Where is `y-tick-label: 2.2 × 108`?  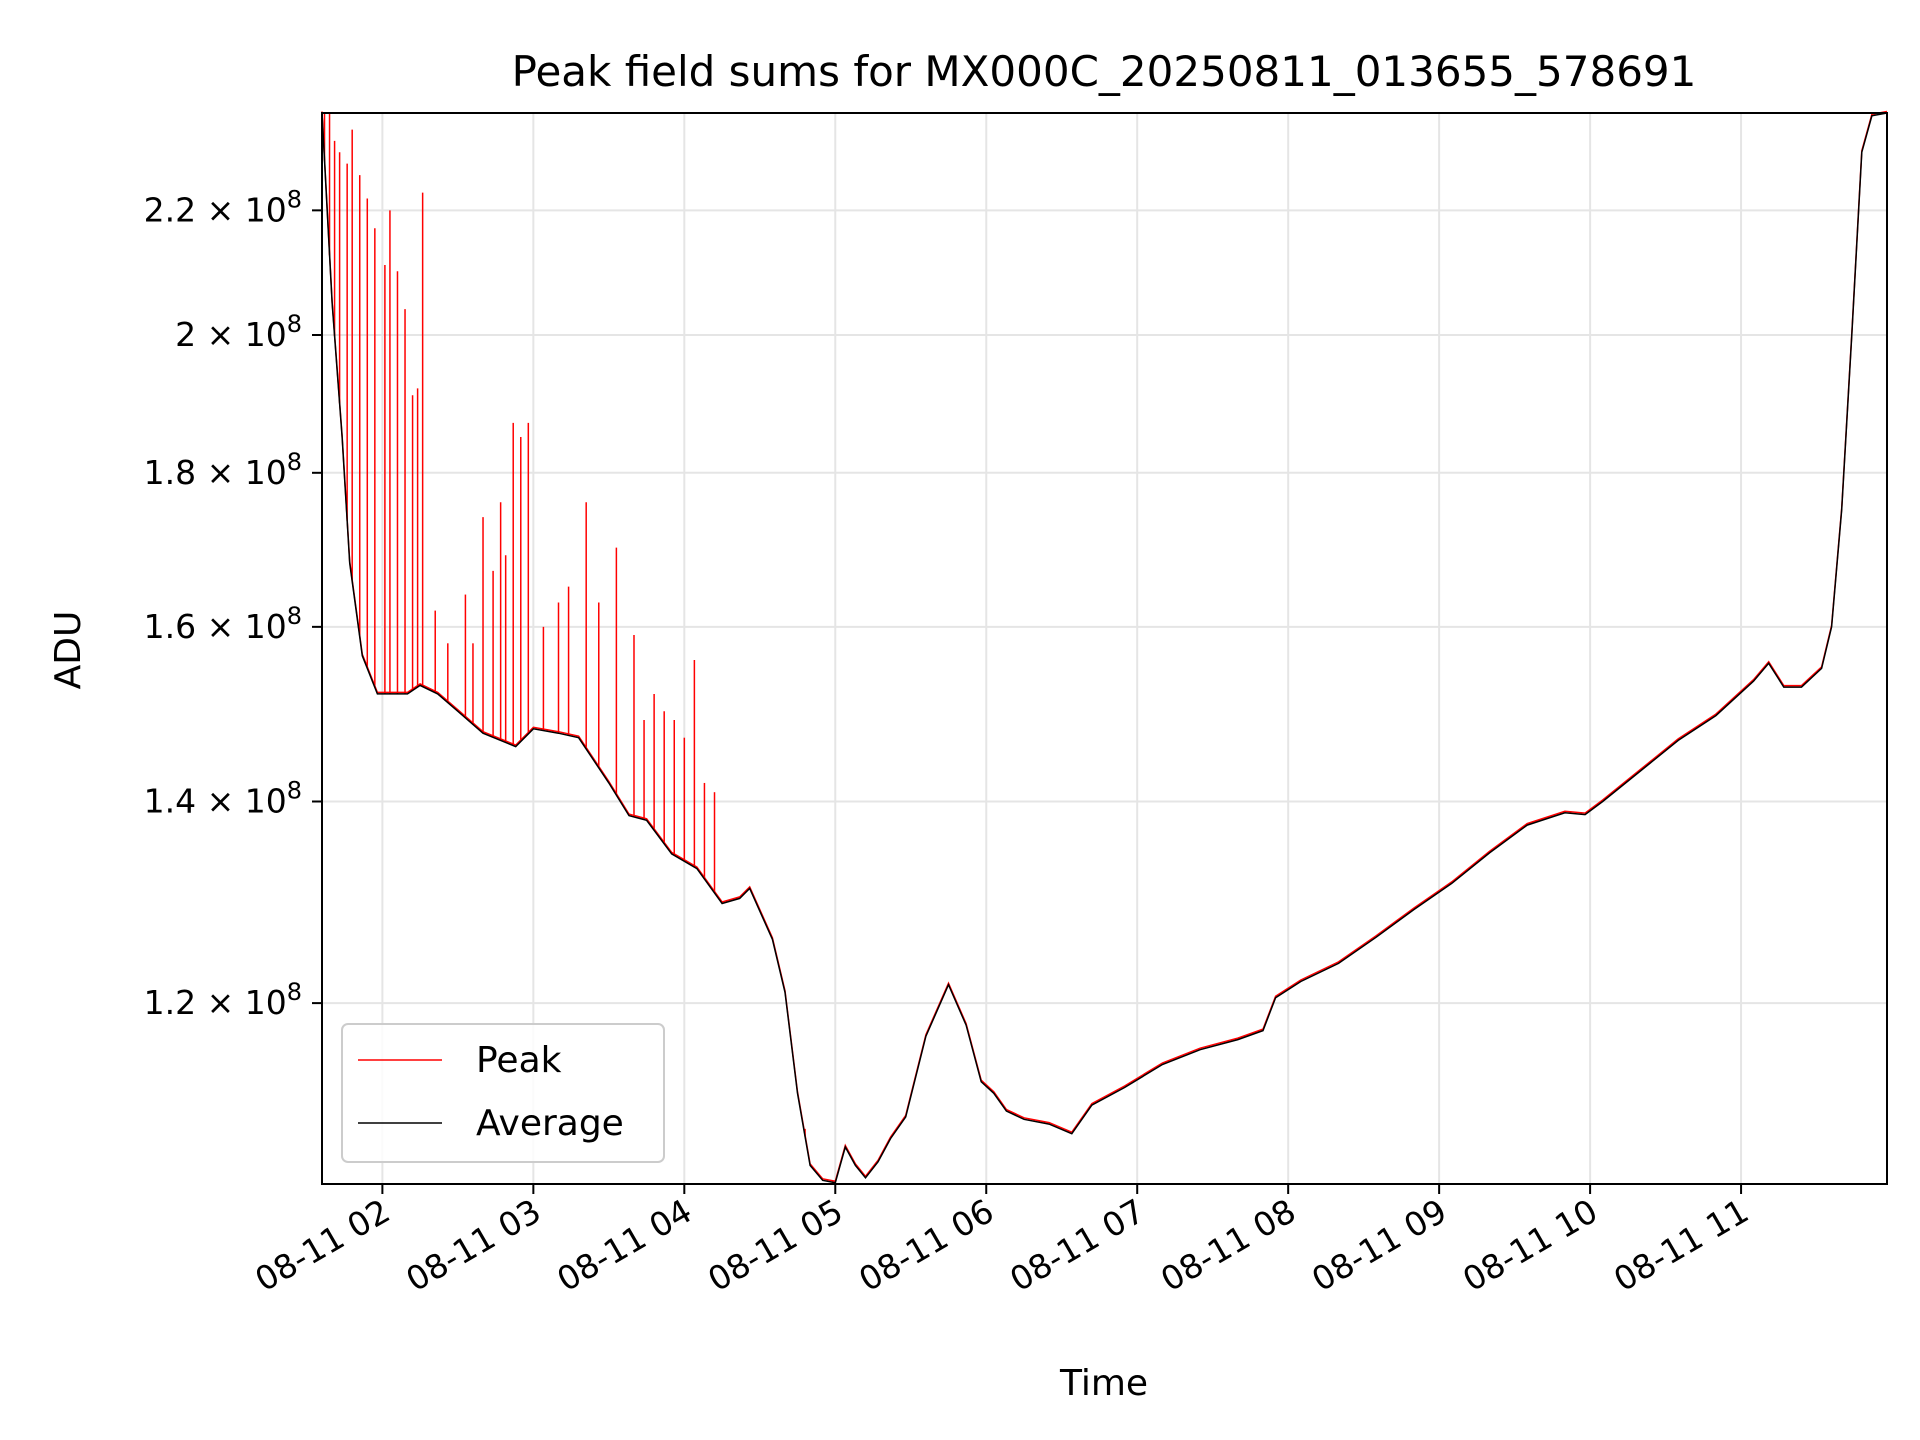 y-tick-label: 2.2 × 108 is located at coordinates (223, 207).